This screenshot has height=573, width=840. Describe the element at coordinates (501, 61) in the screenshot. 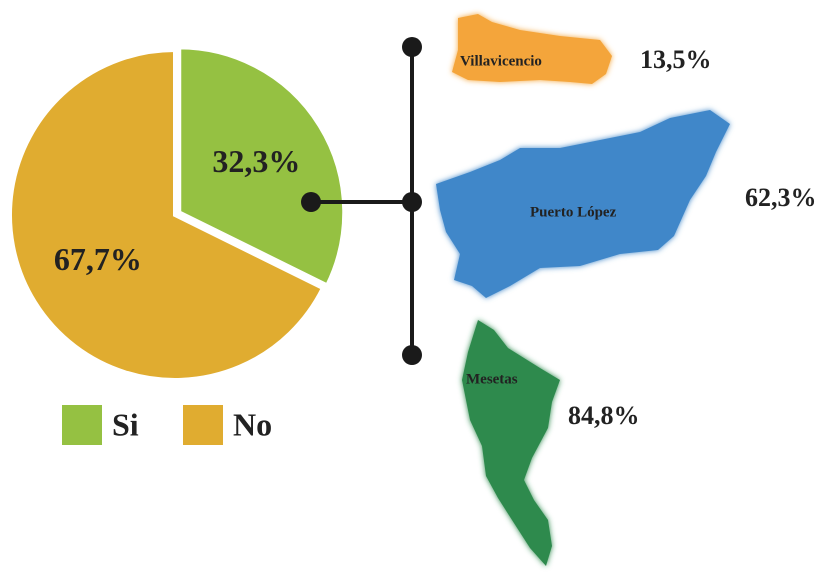

I see `region-name: Villavicencio` at that location.